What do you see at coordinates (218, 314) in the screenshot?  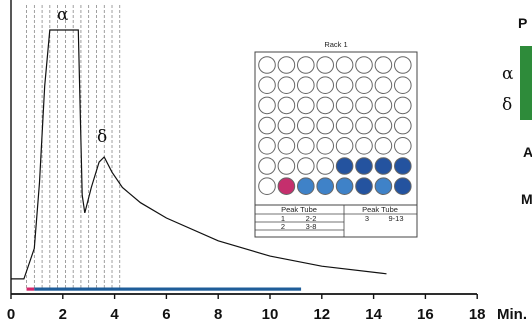 I see `x-tick-label: 8` at bounding box center [218, 314].